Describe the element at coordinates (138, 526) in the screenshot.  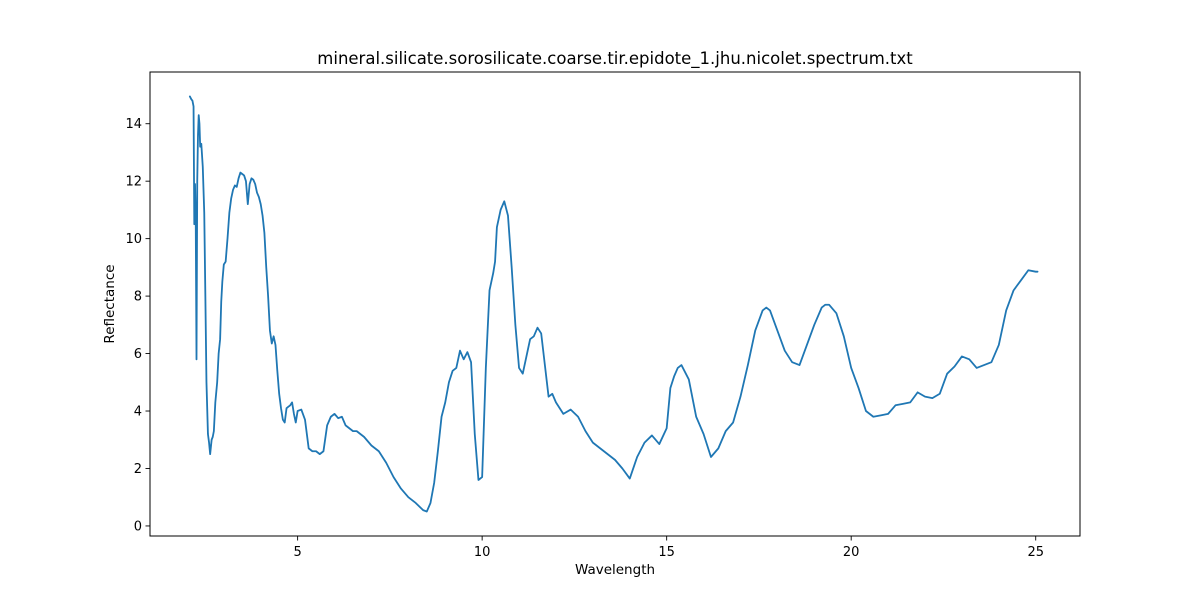
I see `y-tick-label: 0` at that location.